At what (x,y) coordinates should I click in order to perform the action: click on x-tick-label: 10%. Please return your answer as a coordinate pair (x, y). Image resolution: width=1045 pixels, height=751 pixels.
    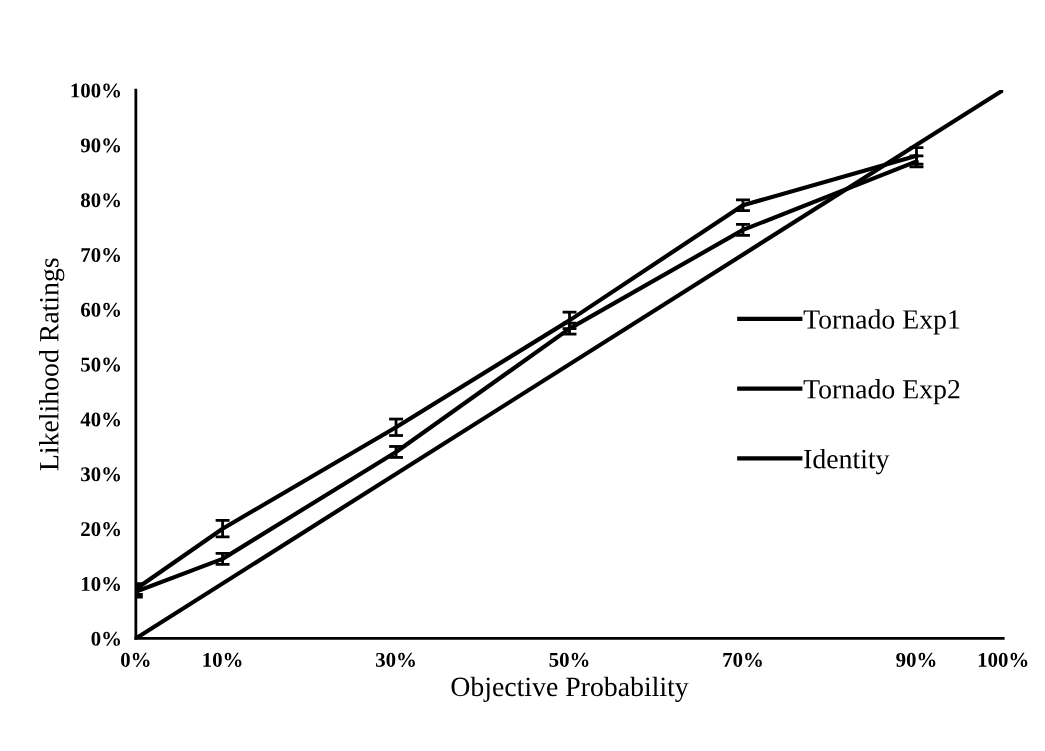
    Looking at the image, I should click on (222, 659).